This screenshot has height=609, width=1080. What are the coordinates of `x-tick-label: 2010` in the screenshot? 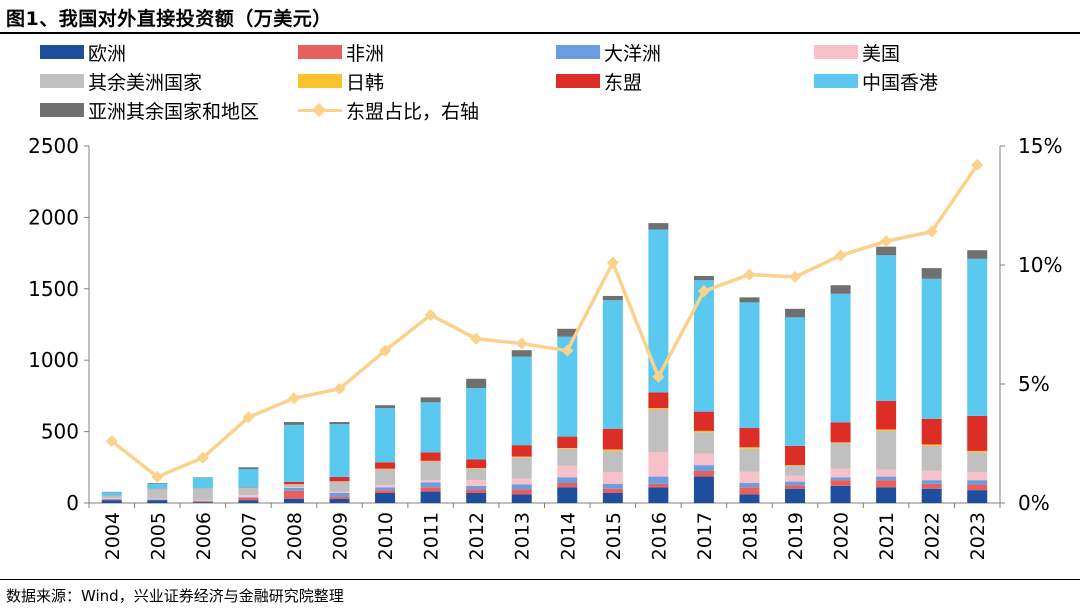 It's located at (386, 536).